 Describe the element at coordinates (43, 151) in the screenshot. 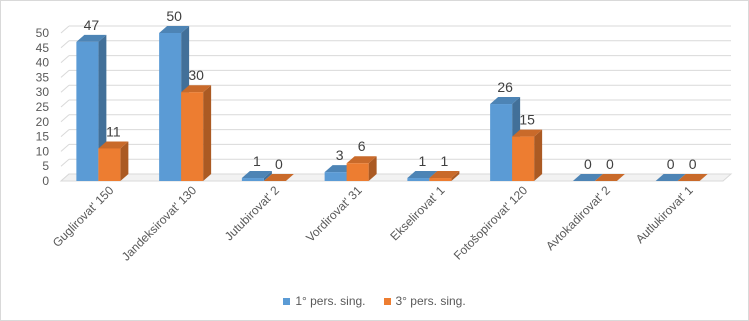

I see `y-tick-label: 10` at that location.